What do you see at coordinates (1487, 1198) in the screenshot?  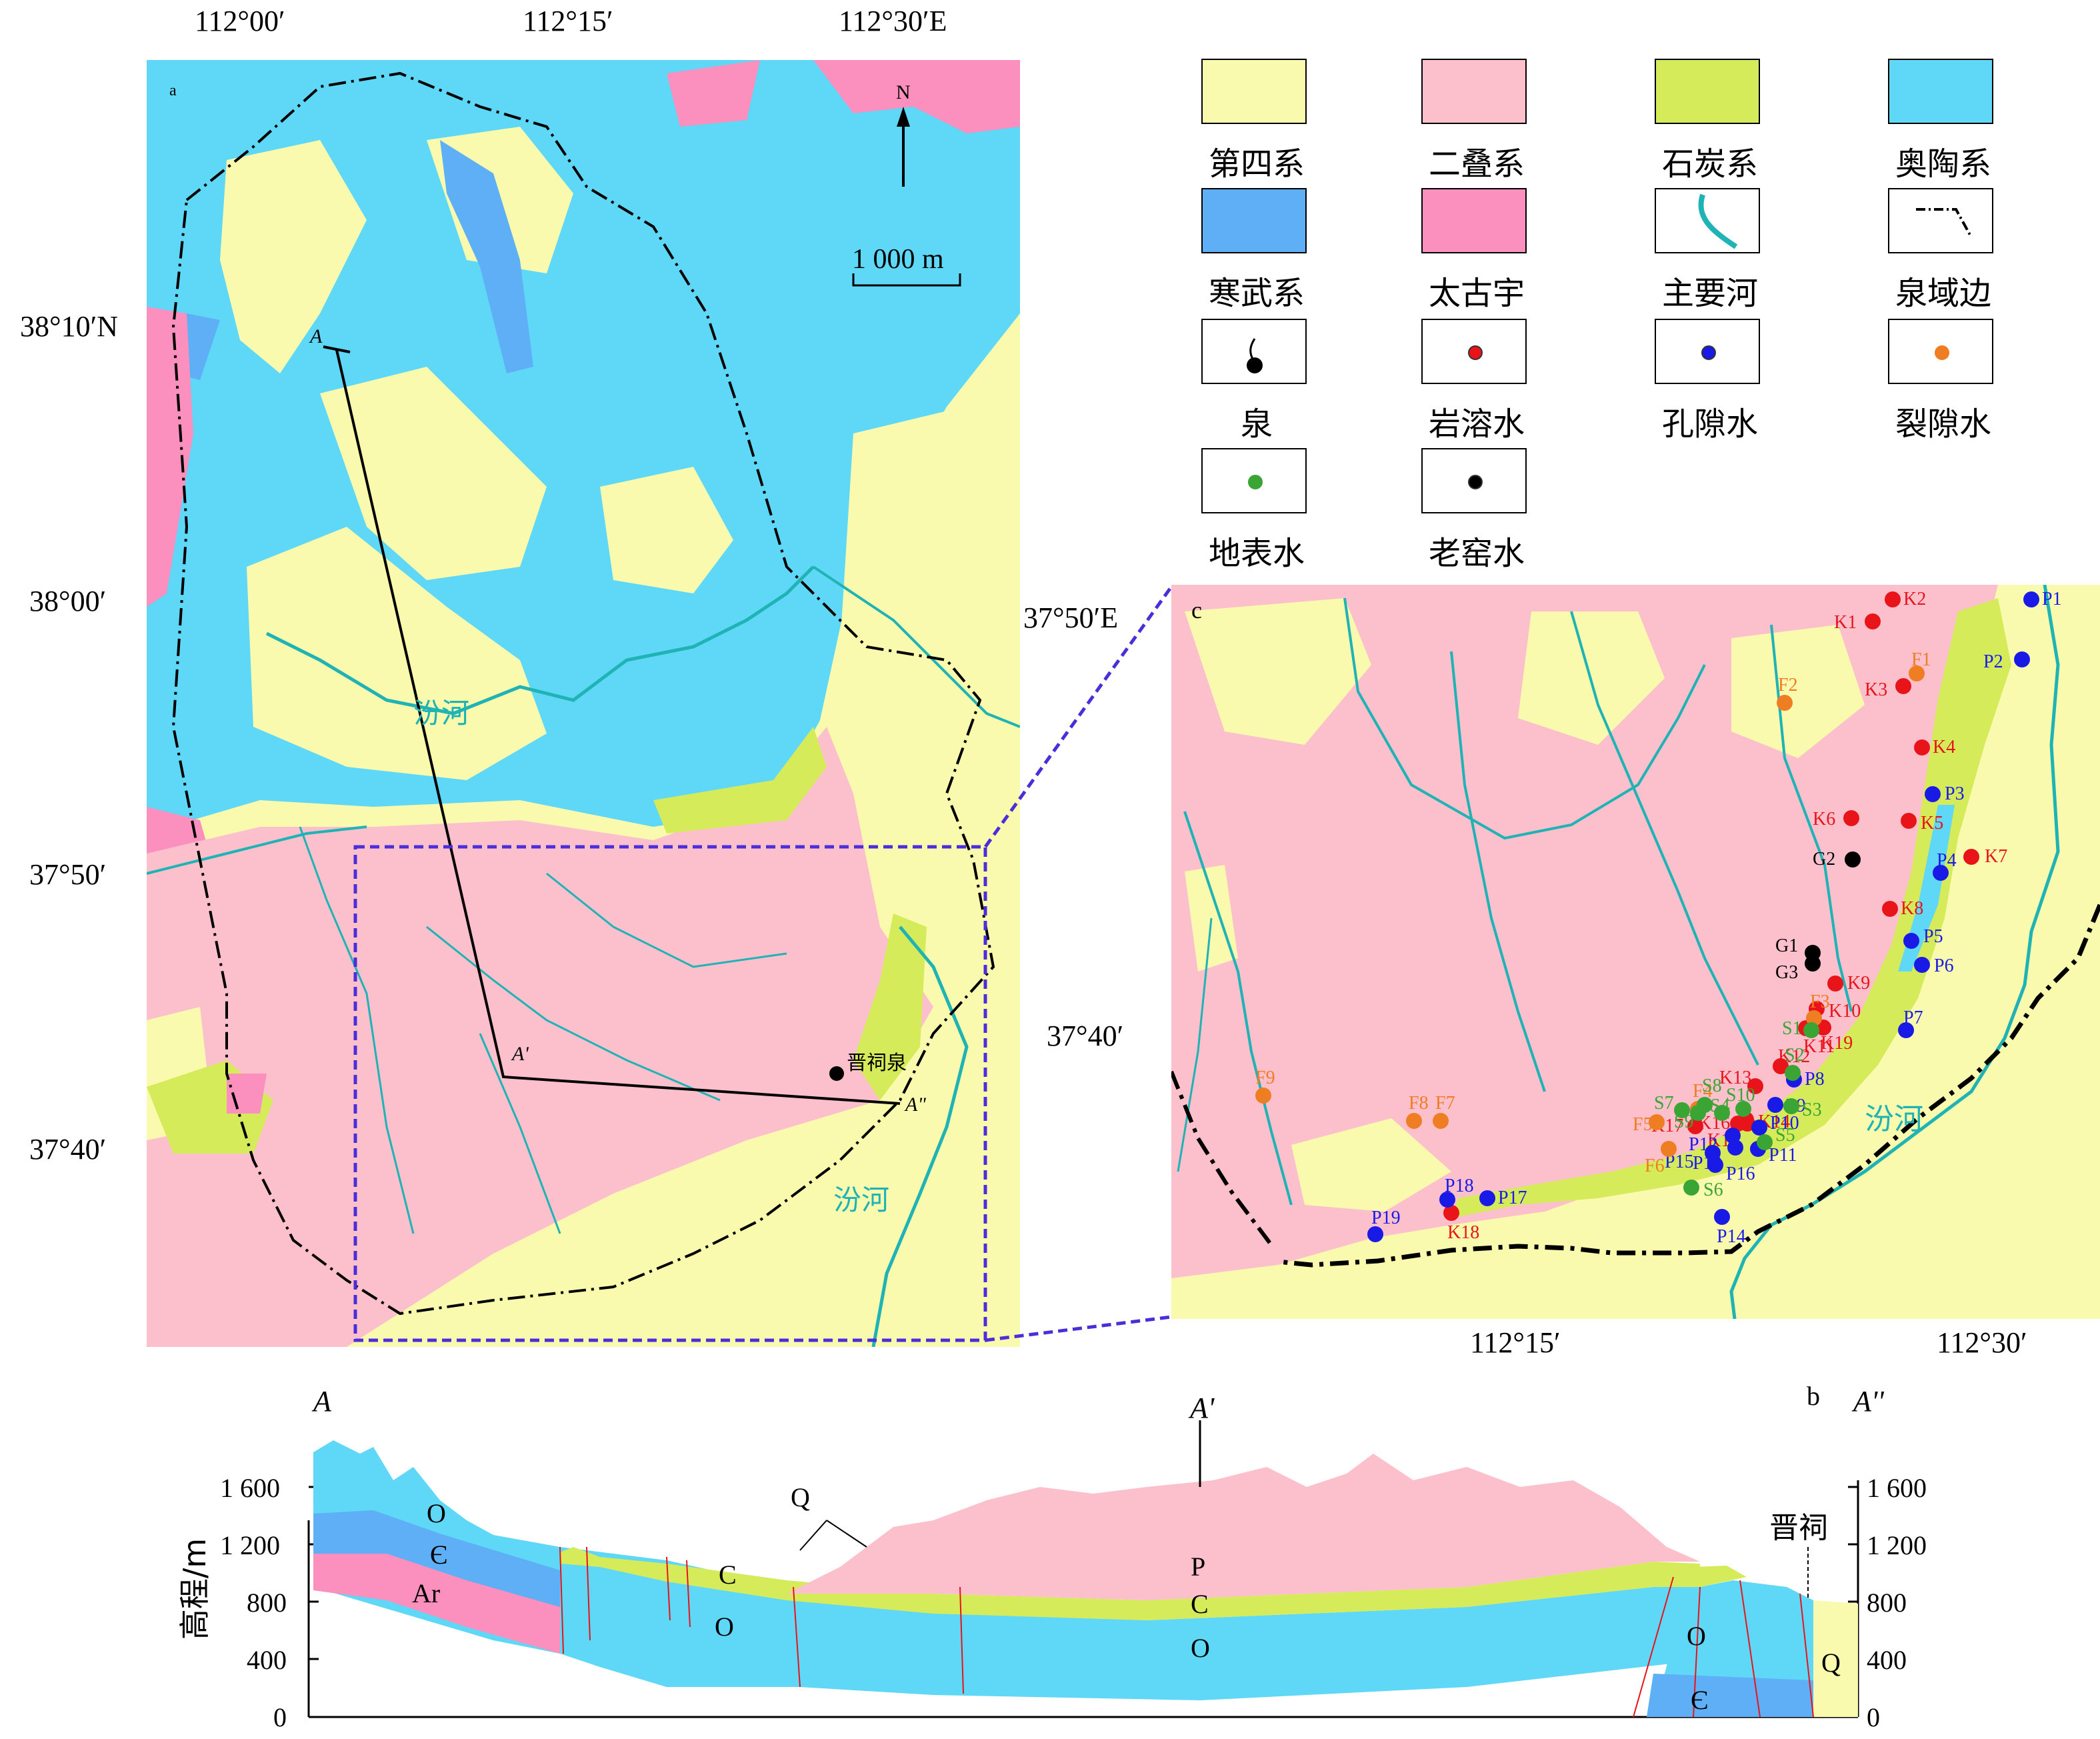 I see `sample-point-p17` at bounding box center [1487, 1198].